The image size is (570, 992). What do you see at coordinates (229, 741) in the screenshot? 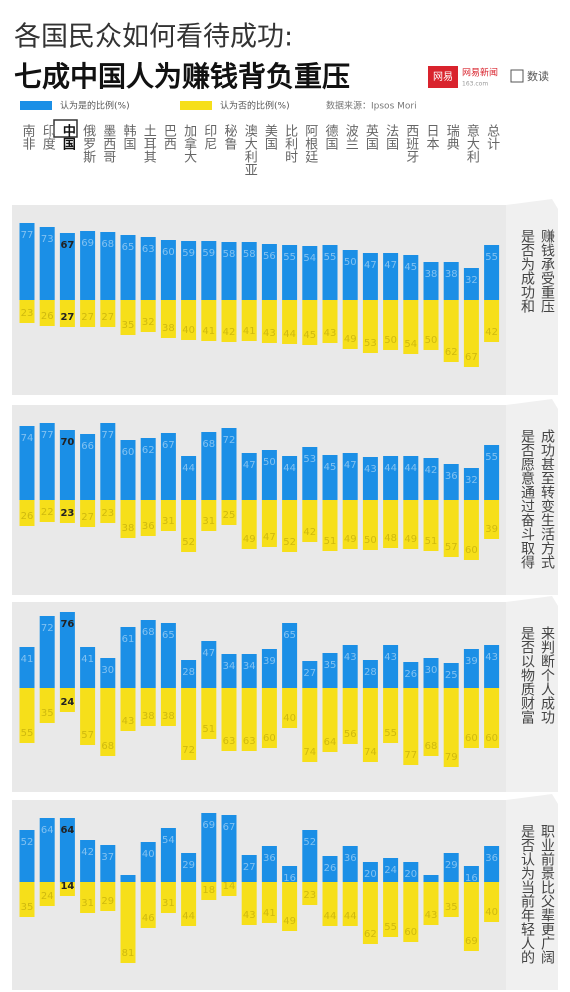
I see `value-label: 63` at bounding box center [229, 741].